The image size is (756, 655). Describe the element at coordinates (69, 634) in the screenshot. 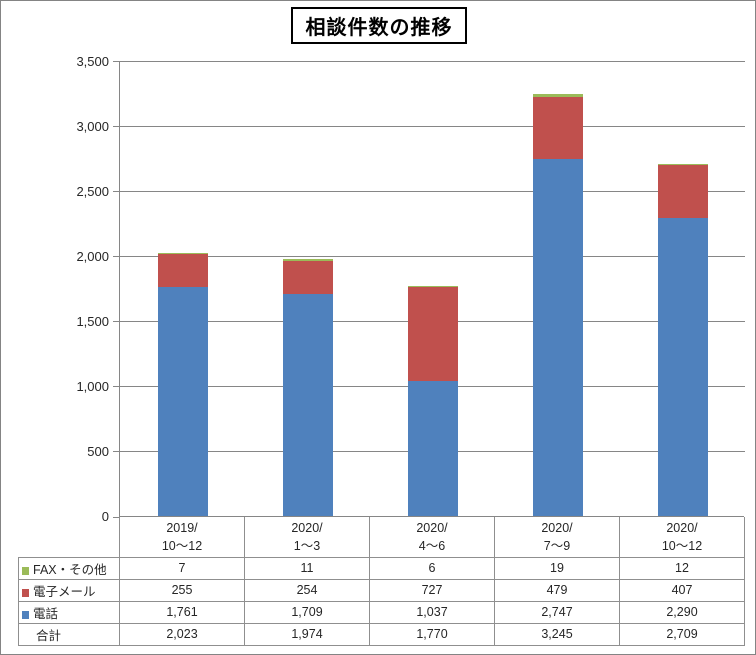

I see `total-label: 合計` at that location.